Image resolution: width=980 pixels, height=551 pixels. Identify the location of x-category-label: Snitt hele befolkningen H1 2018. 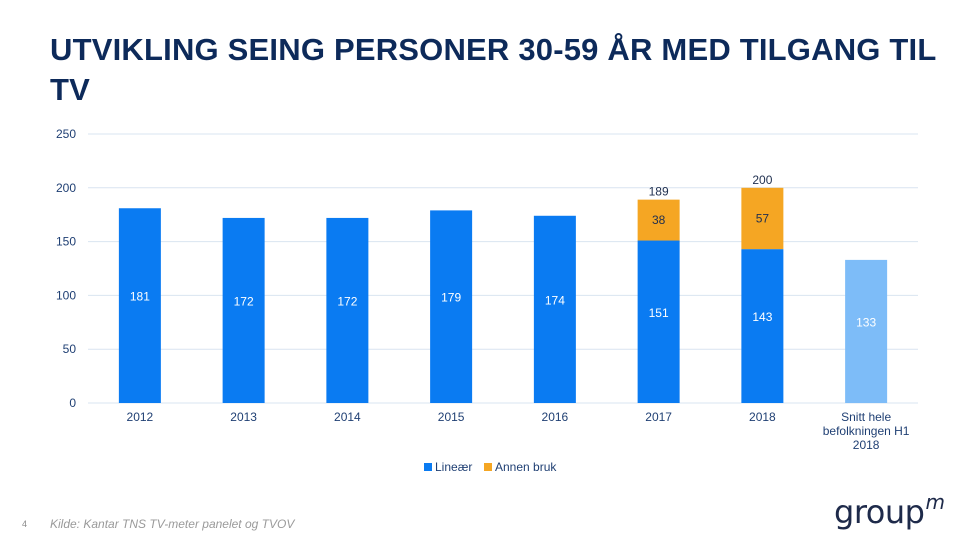
(866, 431).